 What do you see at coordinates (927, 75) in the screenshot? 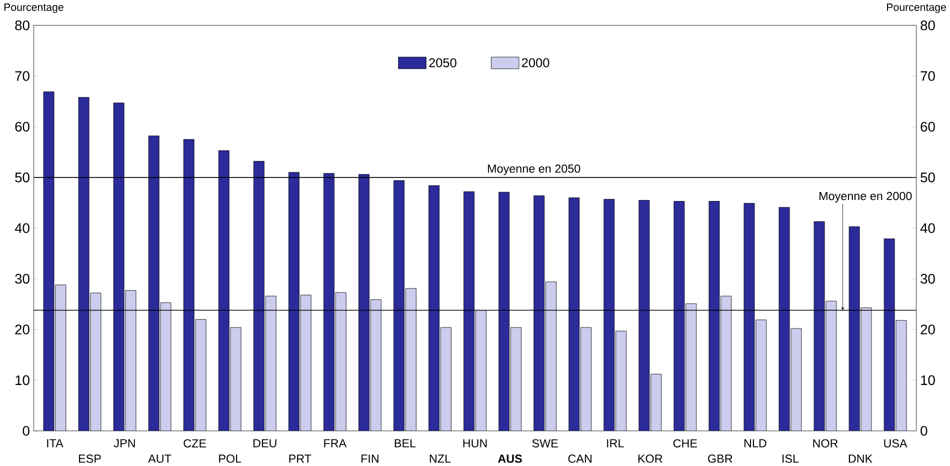
I see `y2-tick-label: 70` at bounding box center [927, 75].